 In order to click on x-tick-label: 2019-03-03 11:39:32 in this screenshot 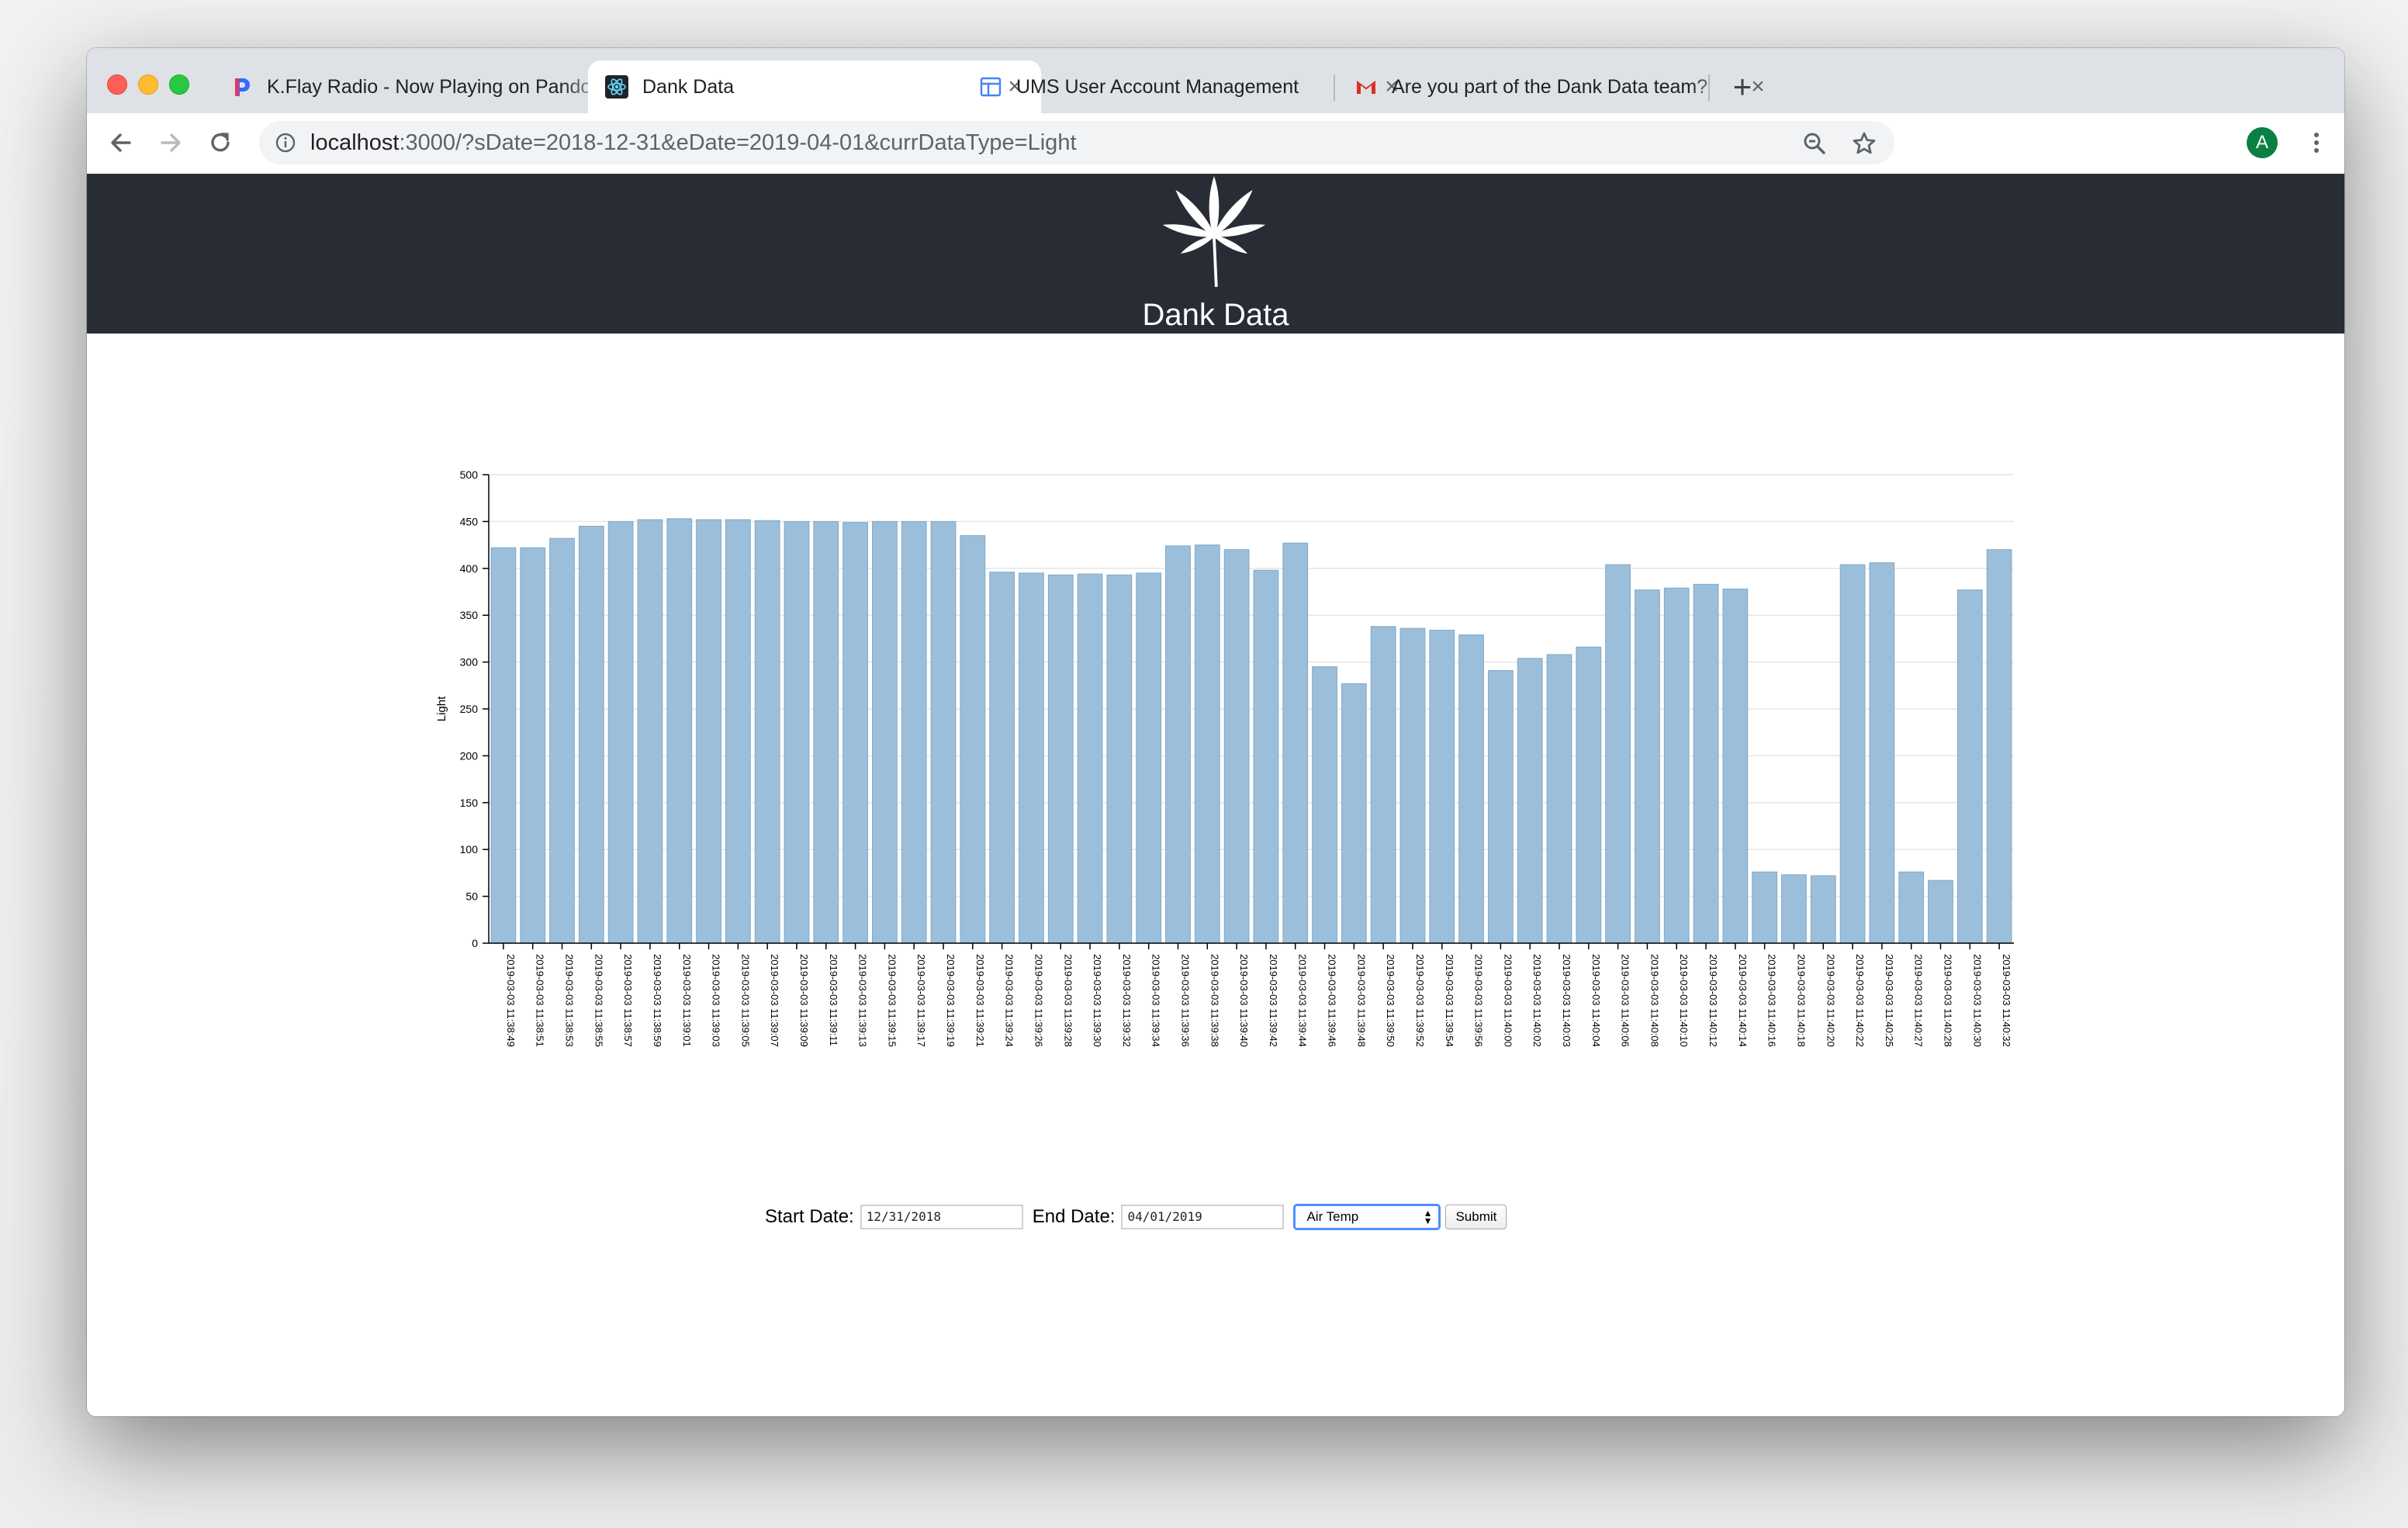, I will do `click(1127, 1001)`.